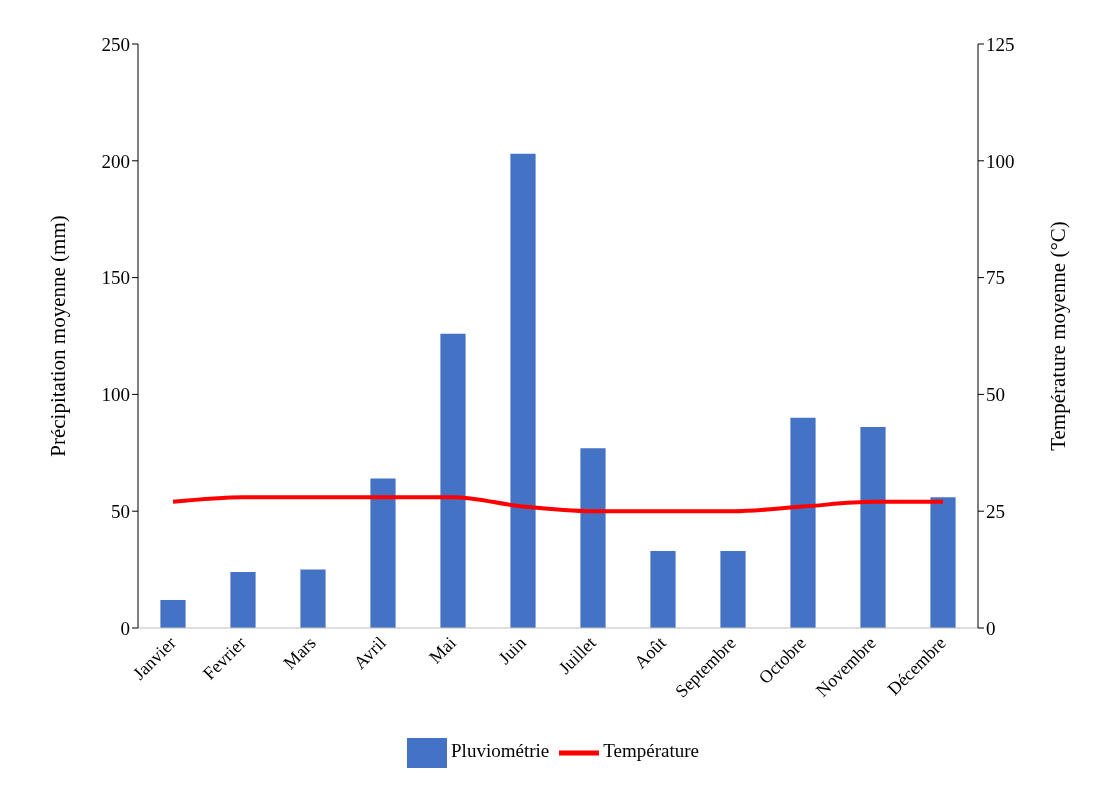 The width and height of the screenshot is (1094, 792). I want to click on y2-tick-label: 125, so click(1000, 44).